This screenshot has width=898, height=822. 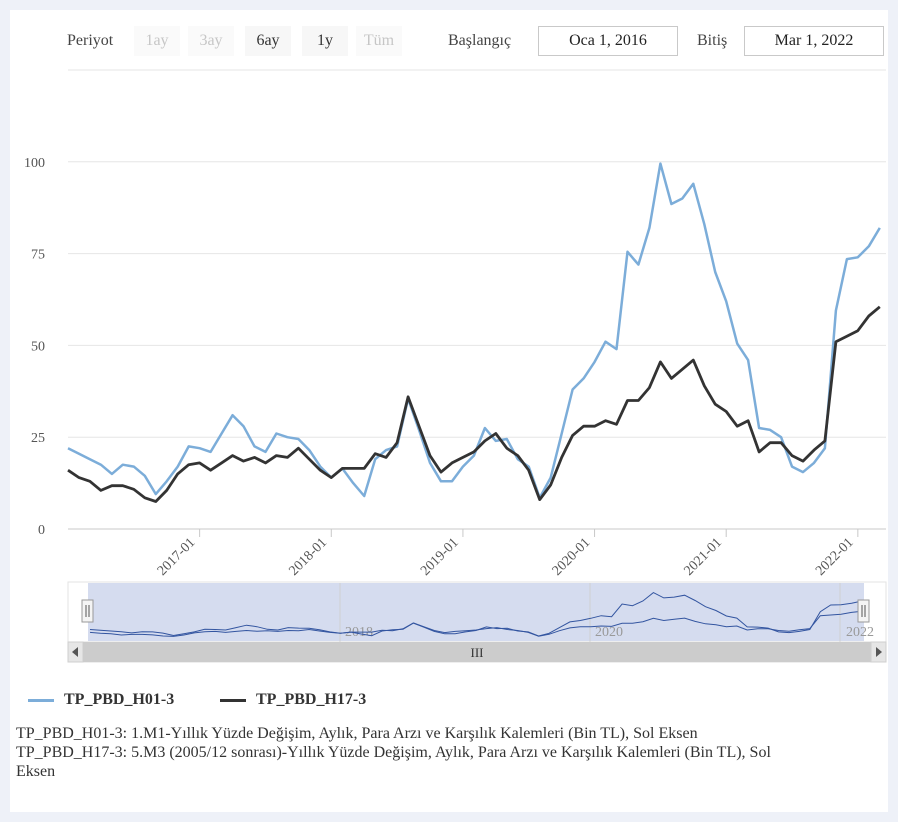 I want to click on arrow-right-icon, so click(x=879, y=652).